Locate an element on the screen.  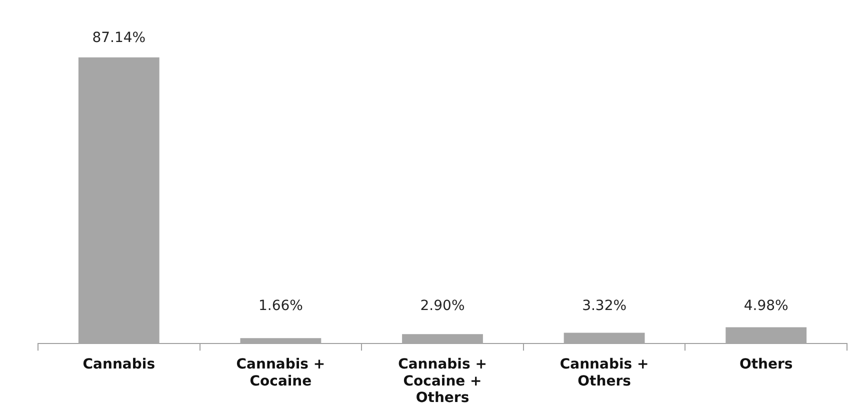
x-tick-label: Others is located at coordinates (766, 364).